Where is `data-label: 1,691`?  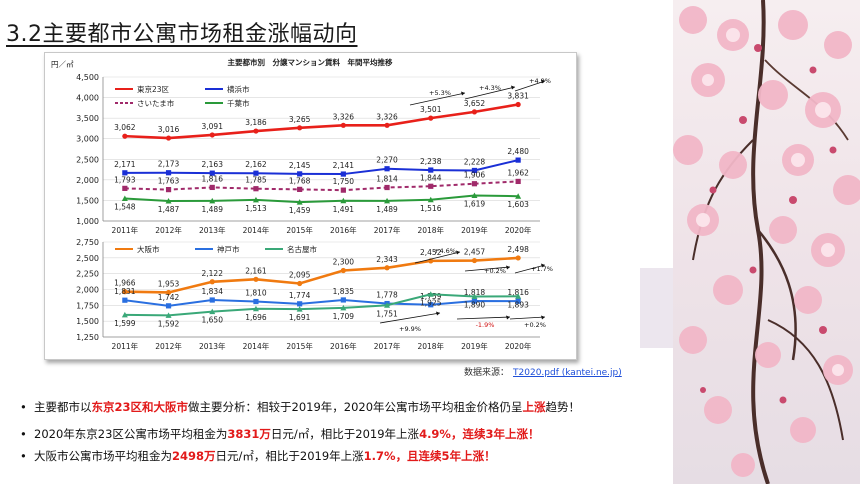
data-label: 1,691 is located at coordinates (300, 317).